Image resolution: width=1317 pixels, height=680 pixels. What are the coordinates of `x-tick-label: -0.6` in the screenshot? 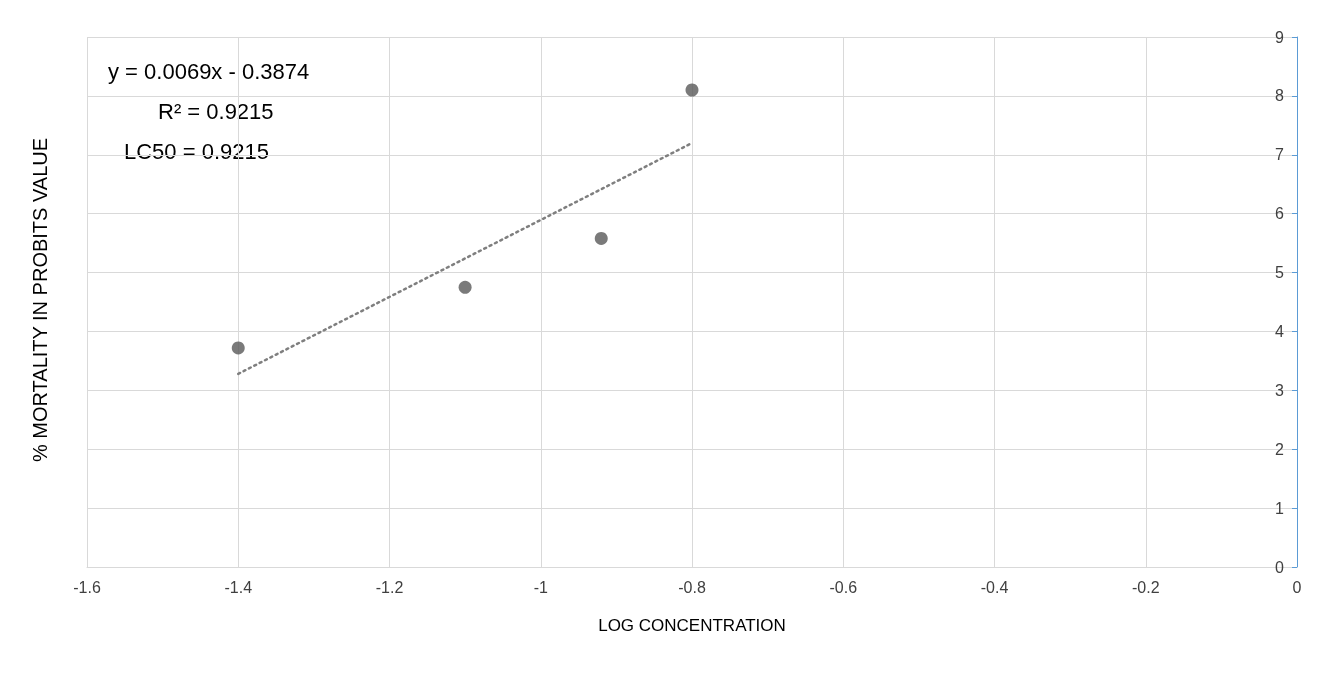 It's located at (843, 587).